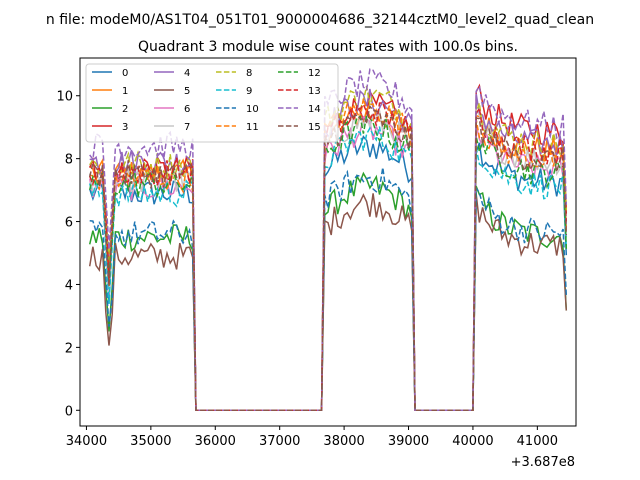 The width and height of the screenshot is (640, 480). What do you see at coordinates (64, 97) in the screenshot?
I see `y-tick-label: 10` at bounding box center [64, 97].